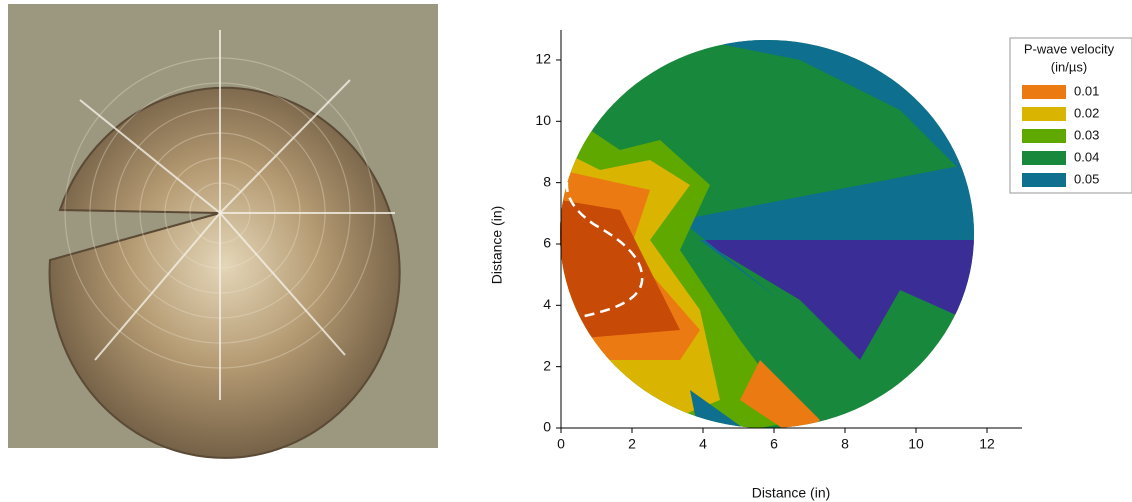 This screenshot has height=502, width=1132. Describe the element at coordinates (791, 493) in the screenshot. I see `x-axis-label: Distance (in)` at that location.